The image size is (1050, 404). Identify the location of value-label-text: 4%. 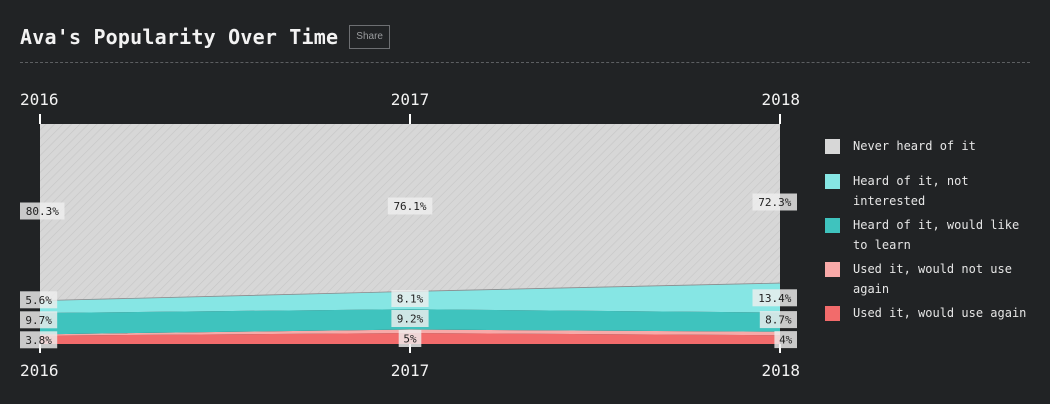
(786, 340).